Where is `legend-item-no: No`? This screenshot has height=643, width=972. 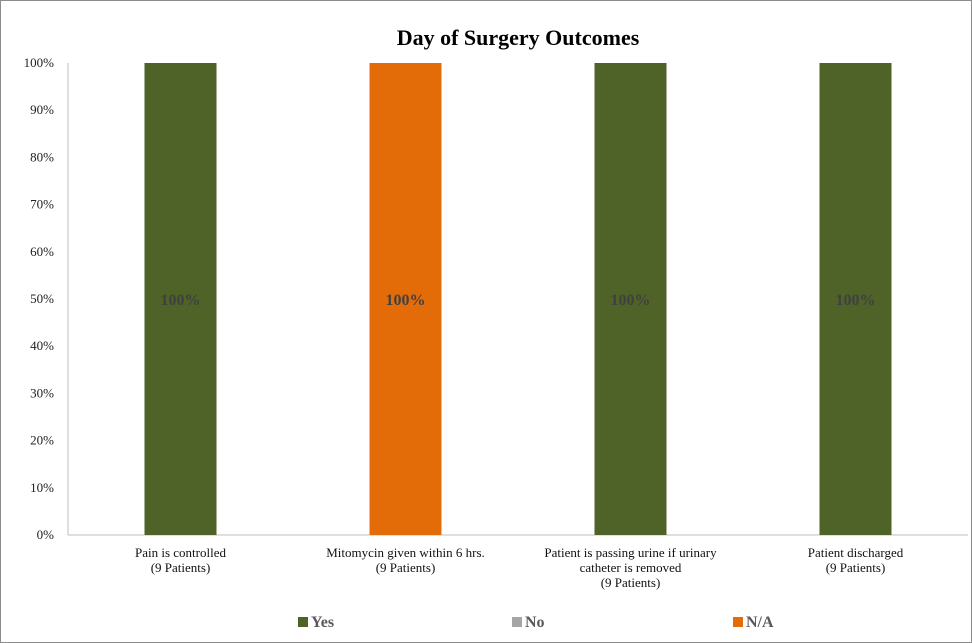 legend-item-no: No is located at coordinates (528, 622).